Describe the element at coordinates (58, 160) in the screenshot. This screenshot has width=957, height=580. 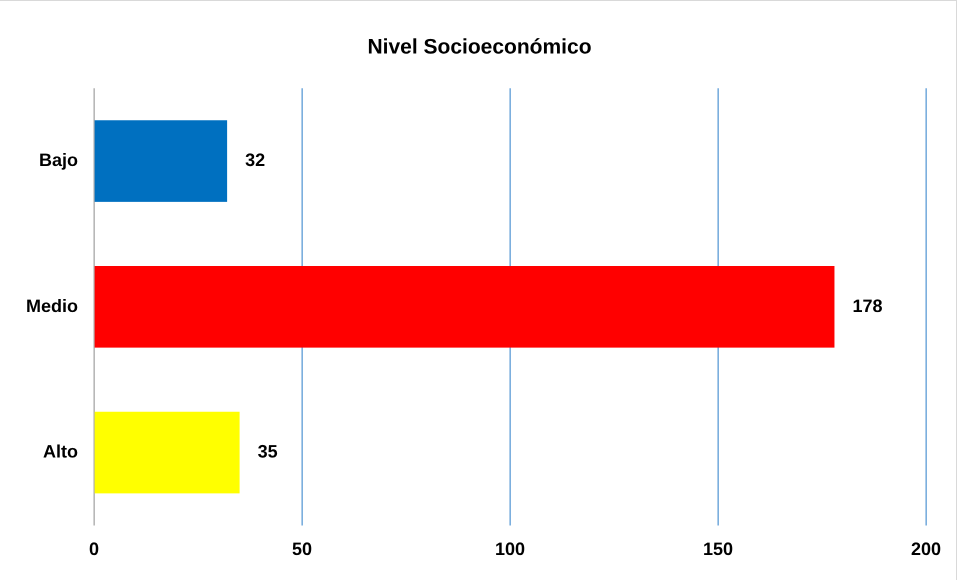
I see `y-tick-label: Bajo` at that location.